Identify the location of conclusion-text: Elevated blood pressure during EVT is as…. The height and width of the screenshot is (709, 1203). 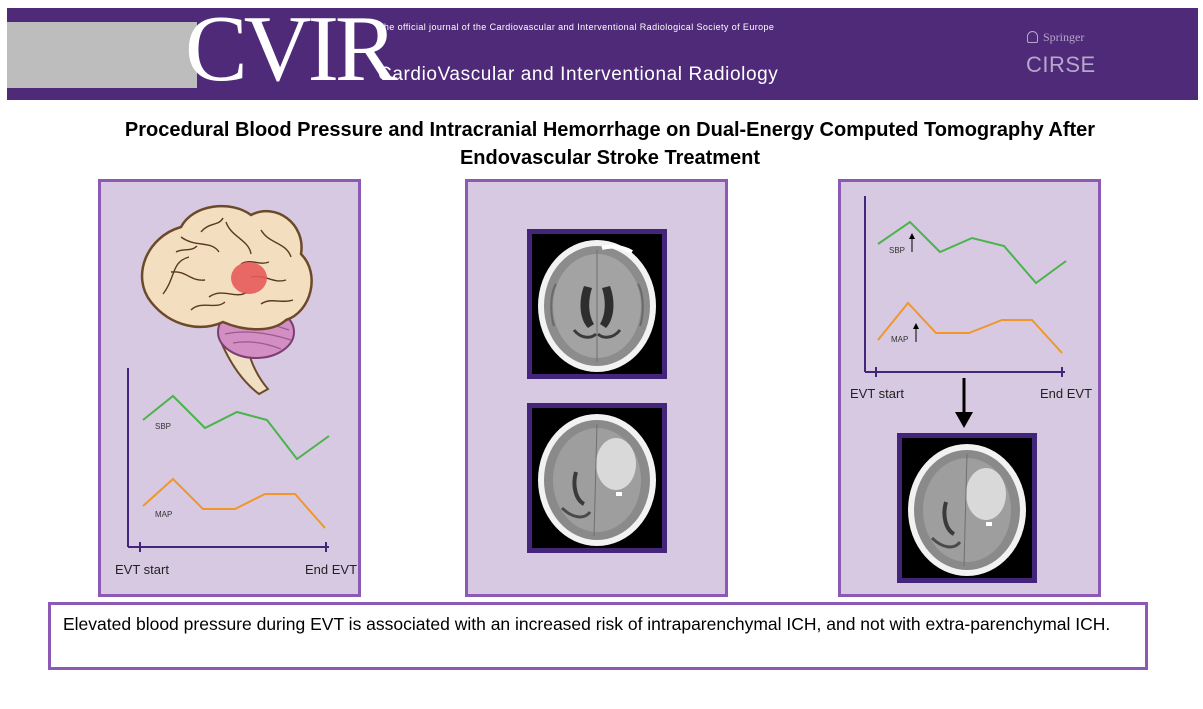
(587, 624).